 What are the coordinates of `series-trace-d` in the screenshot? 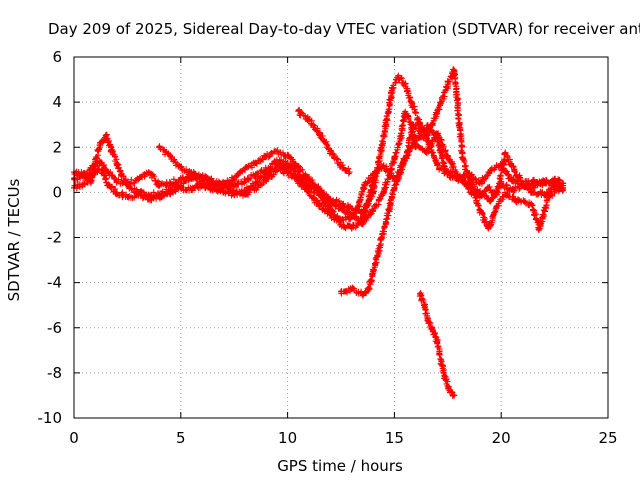 It's located at (266, 183).